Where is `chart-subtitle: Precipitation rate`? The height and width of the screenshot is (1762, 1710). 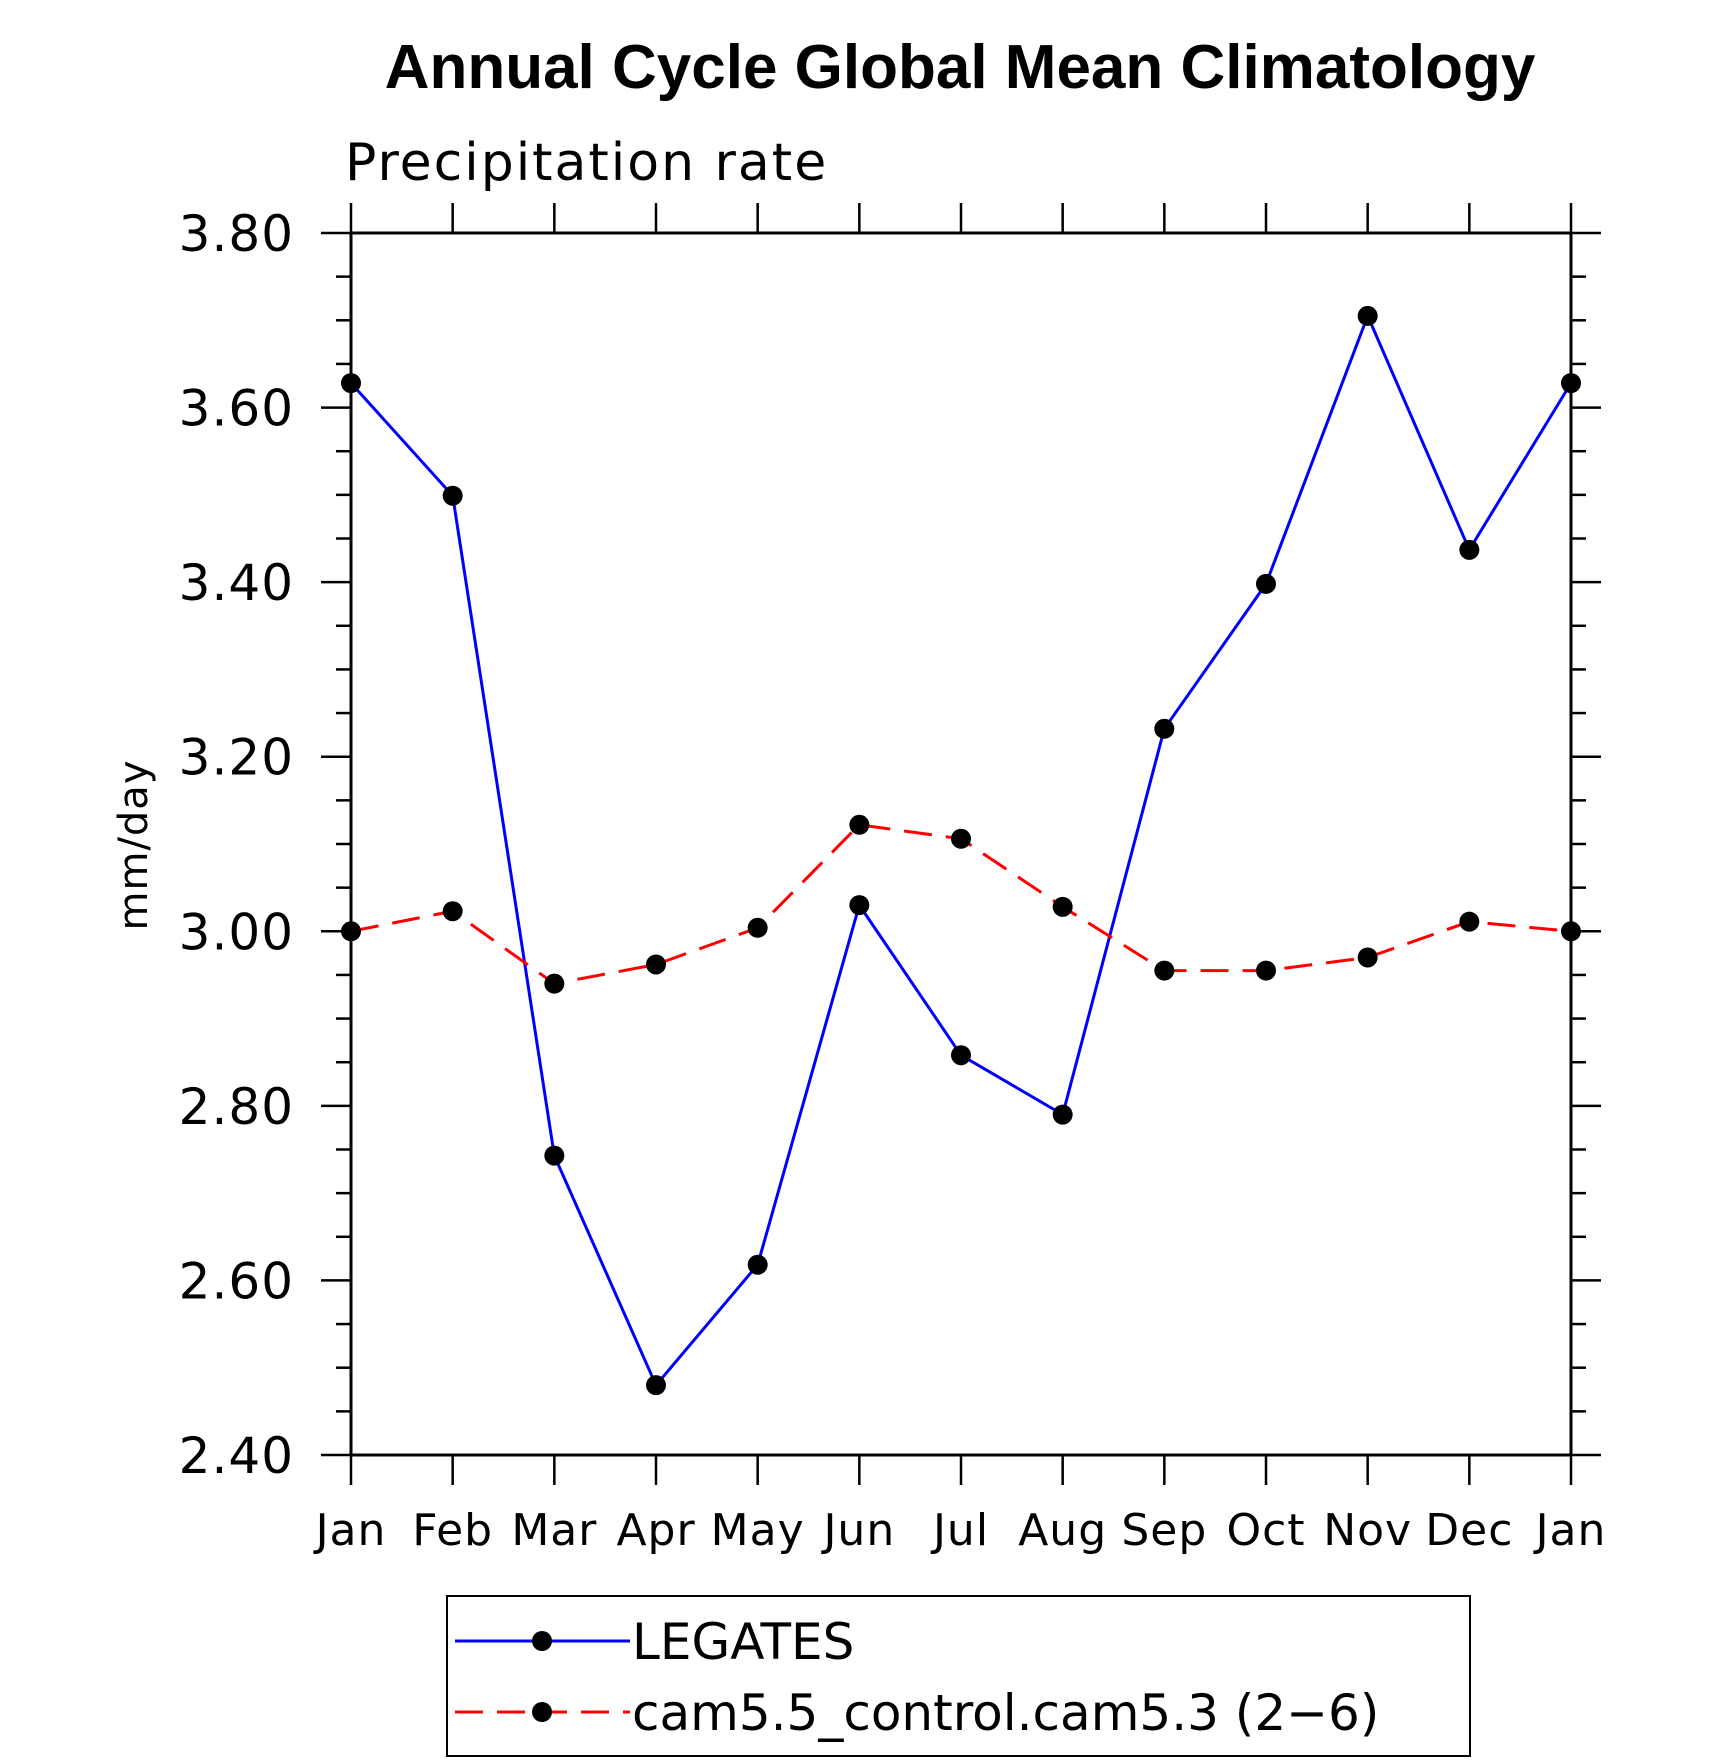 chart-subtitle: Precipitation rate is located at coordinates (586, 163).